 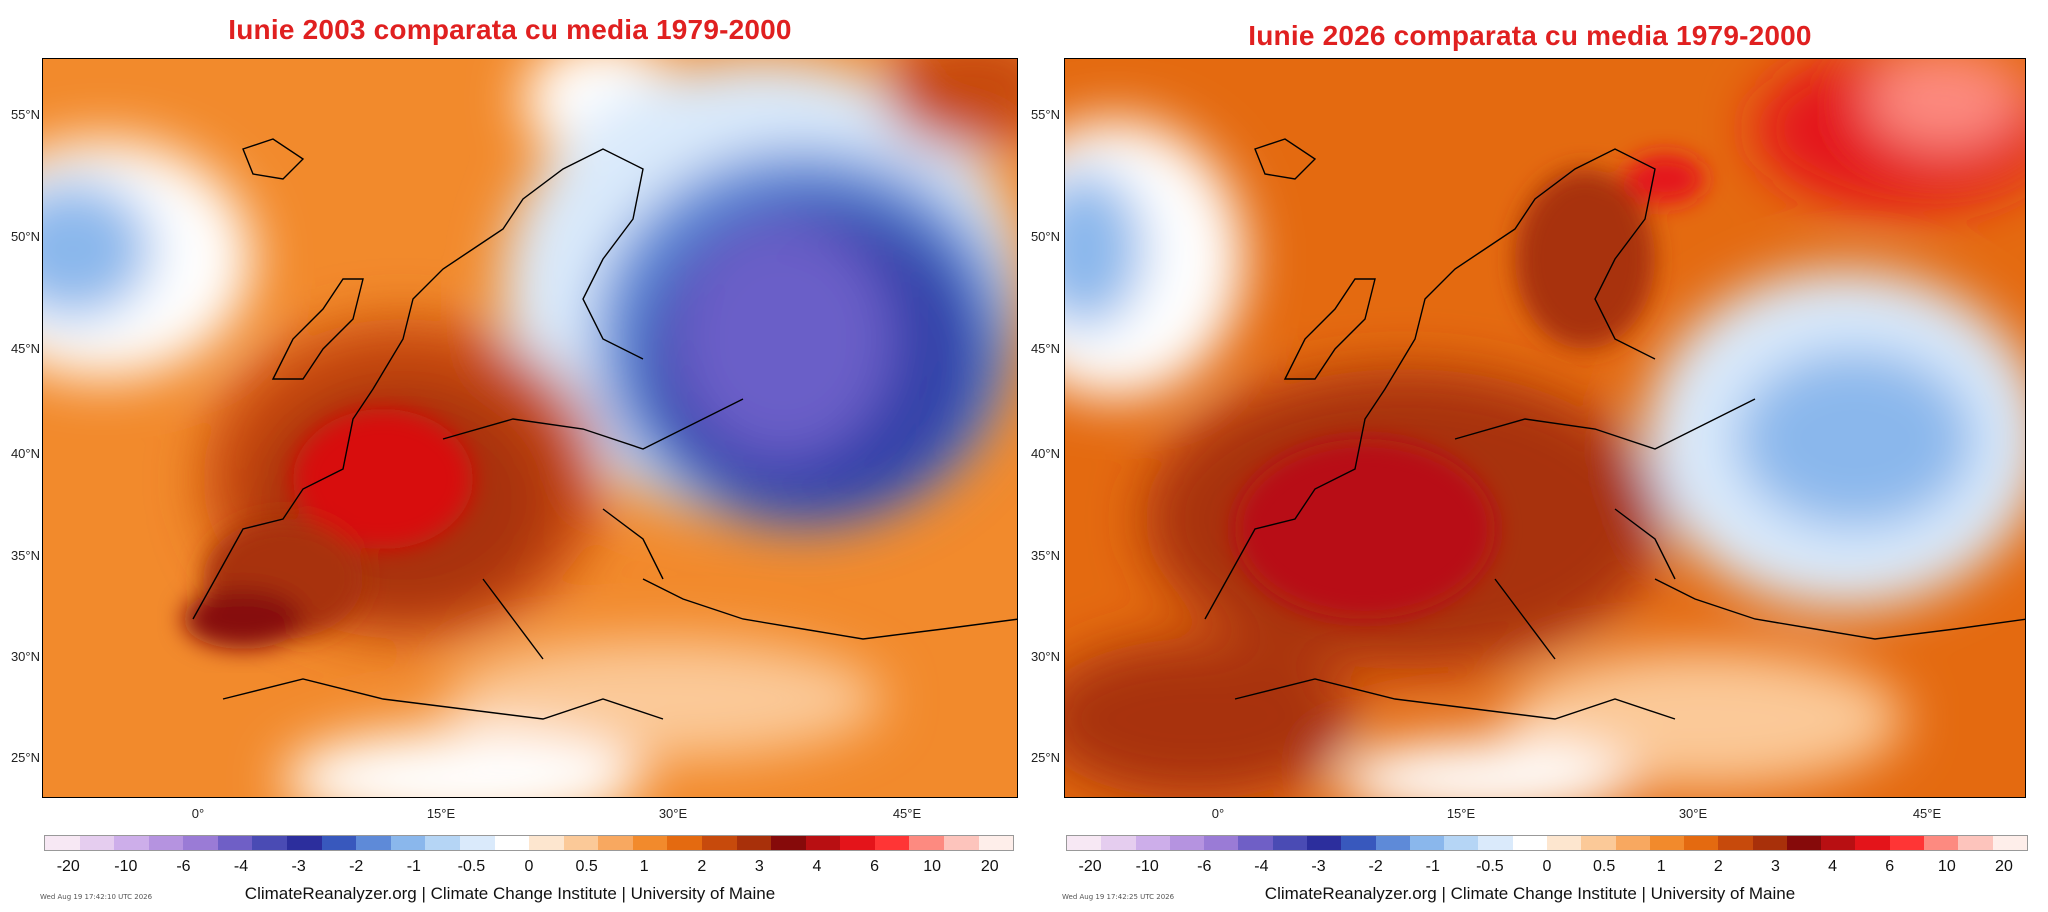 I want to click on colorbar-tick-label: -0.5, so click(x=1490, y=866).